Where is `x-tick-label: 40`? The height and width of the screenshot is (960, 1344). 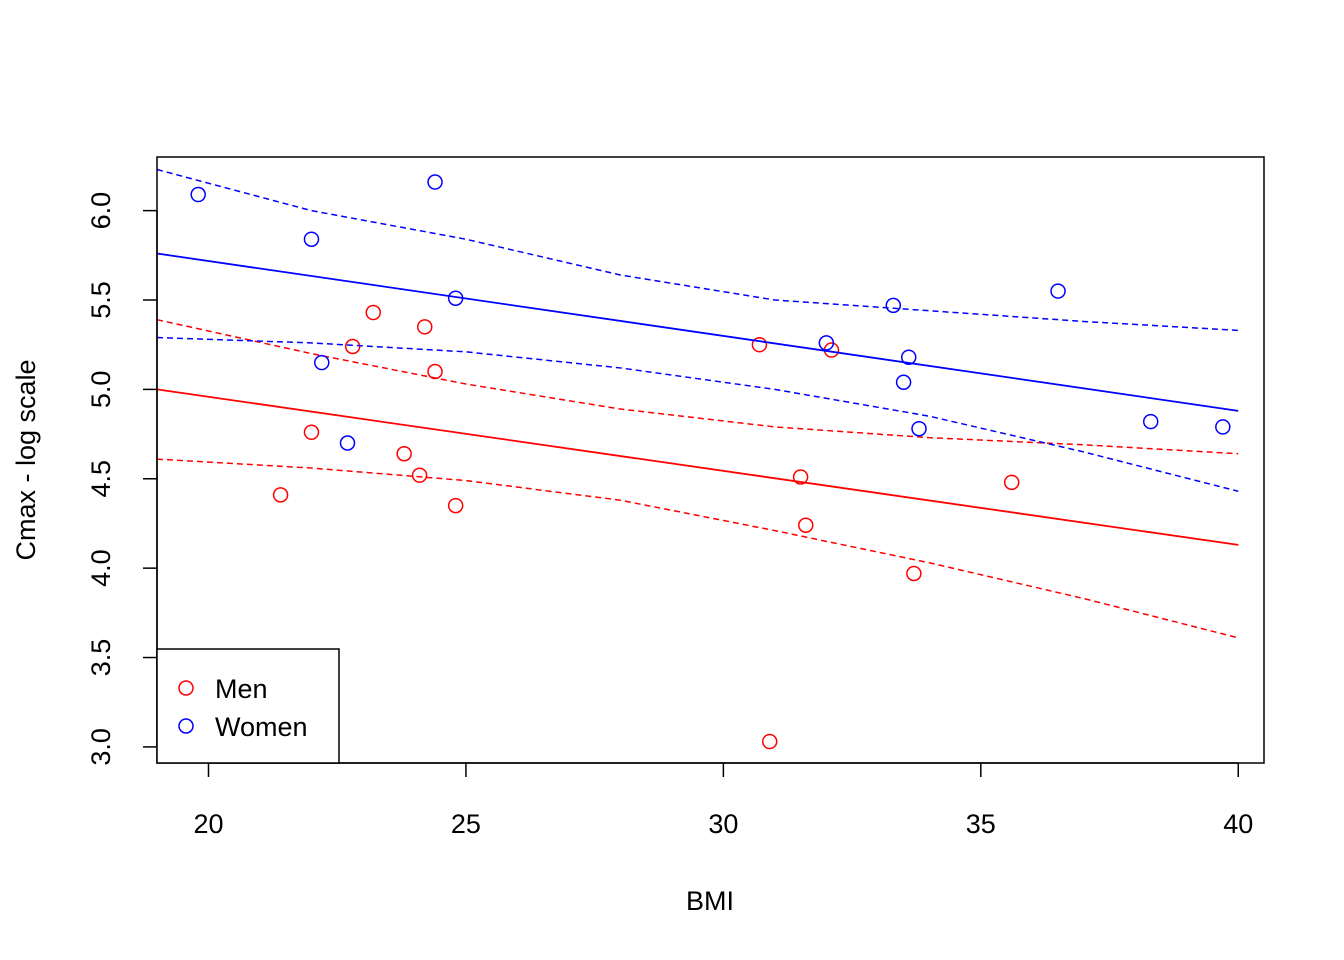 x-tick-label: 40 is located at coordinates (1238, 824).